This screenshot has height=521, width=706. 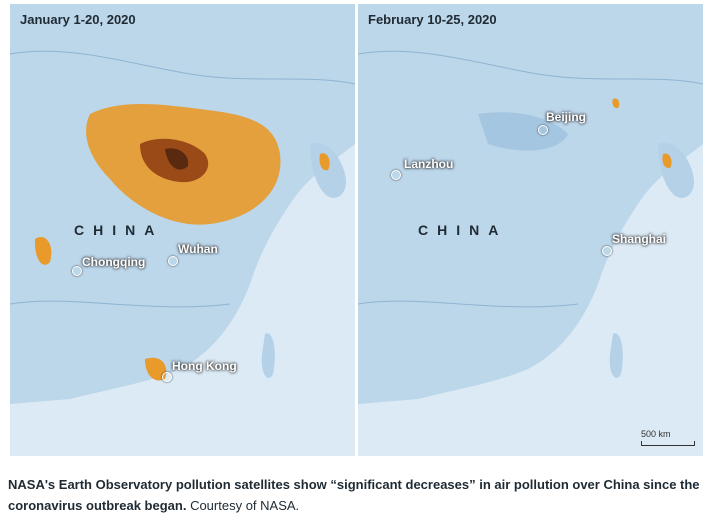 What do you see at coordinates (77, 271) in the screenshot?
I see `chongqing-marker` at bounding box center [77, 271].